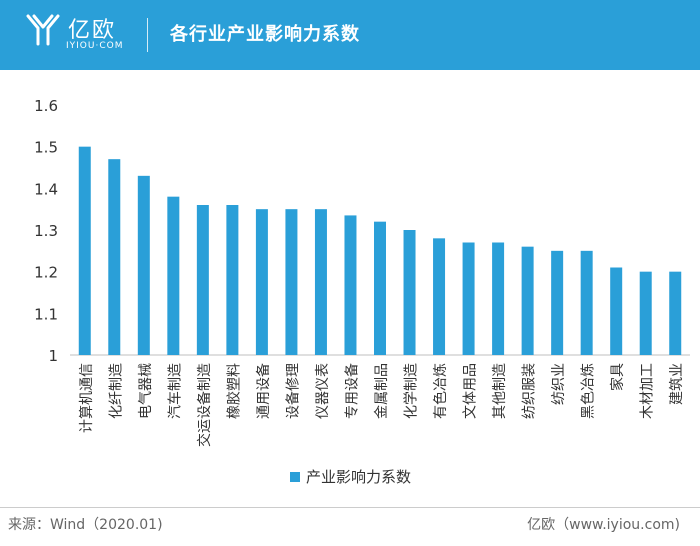  Describe the element at coordinates (46, 231) in the screenshot. I see `y-tick-label: 1.3` at that location.